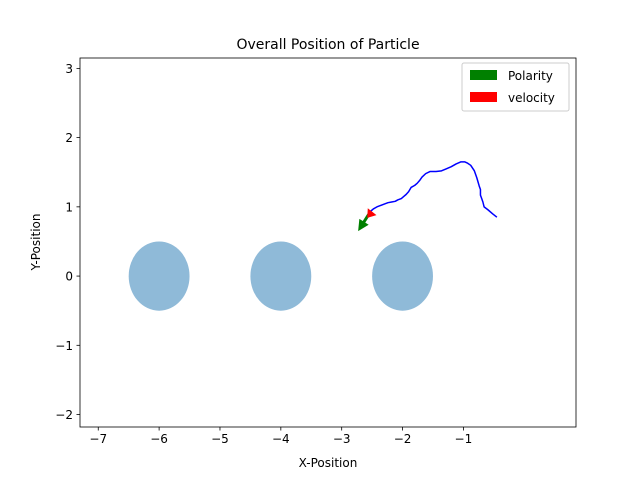 This screenshot has height=480, width=640. Describe the element at coordinates (530, 76) in the screenshot. I see `legend-label-polarity: Polarity` at that location.